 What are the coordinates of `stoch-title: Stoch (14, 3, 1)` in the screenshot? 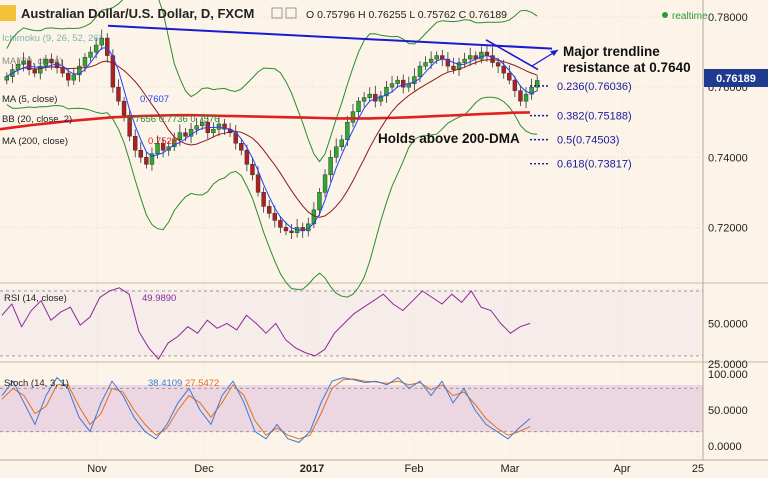 It's located at (36, 383).